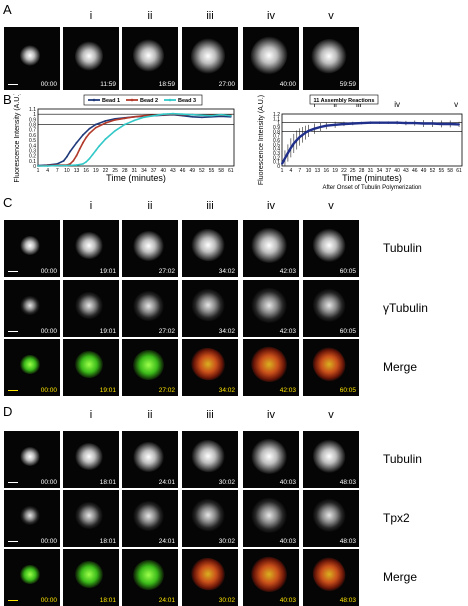  Describe the element at coordinates (347, 541) in the screenshot. I see `timestamp: 48:03` at that location.